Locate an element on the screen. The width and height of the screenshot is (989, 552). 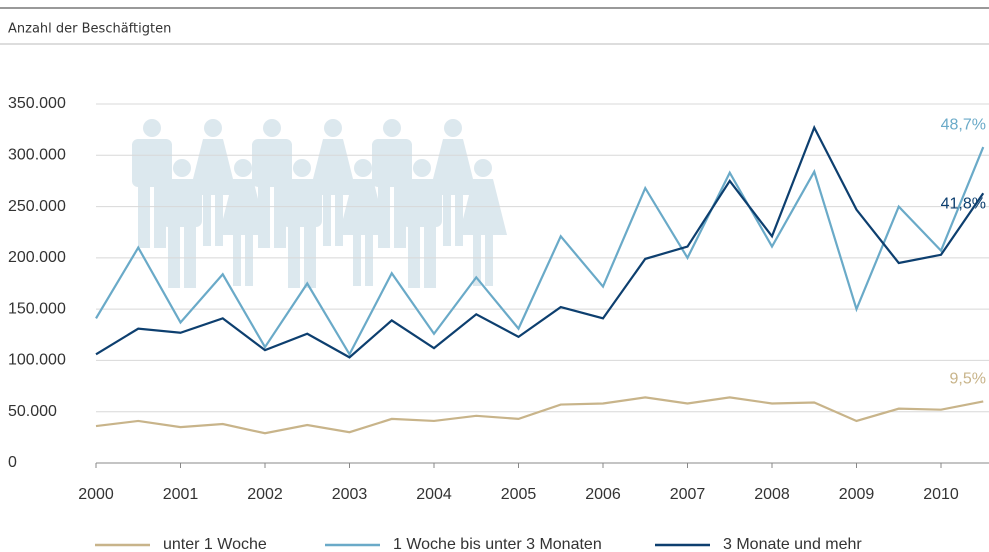
y-tick-label: 0 is located at coordinates (12, 462).